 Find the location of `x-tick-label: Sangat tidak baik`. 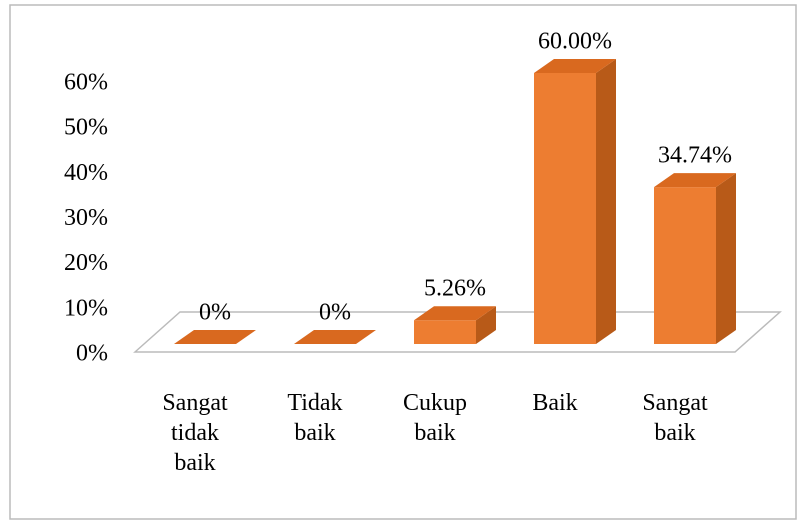

x-tick-label: Sangat tidak baik is located at coordinates (195, 433).